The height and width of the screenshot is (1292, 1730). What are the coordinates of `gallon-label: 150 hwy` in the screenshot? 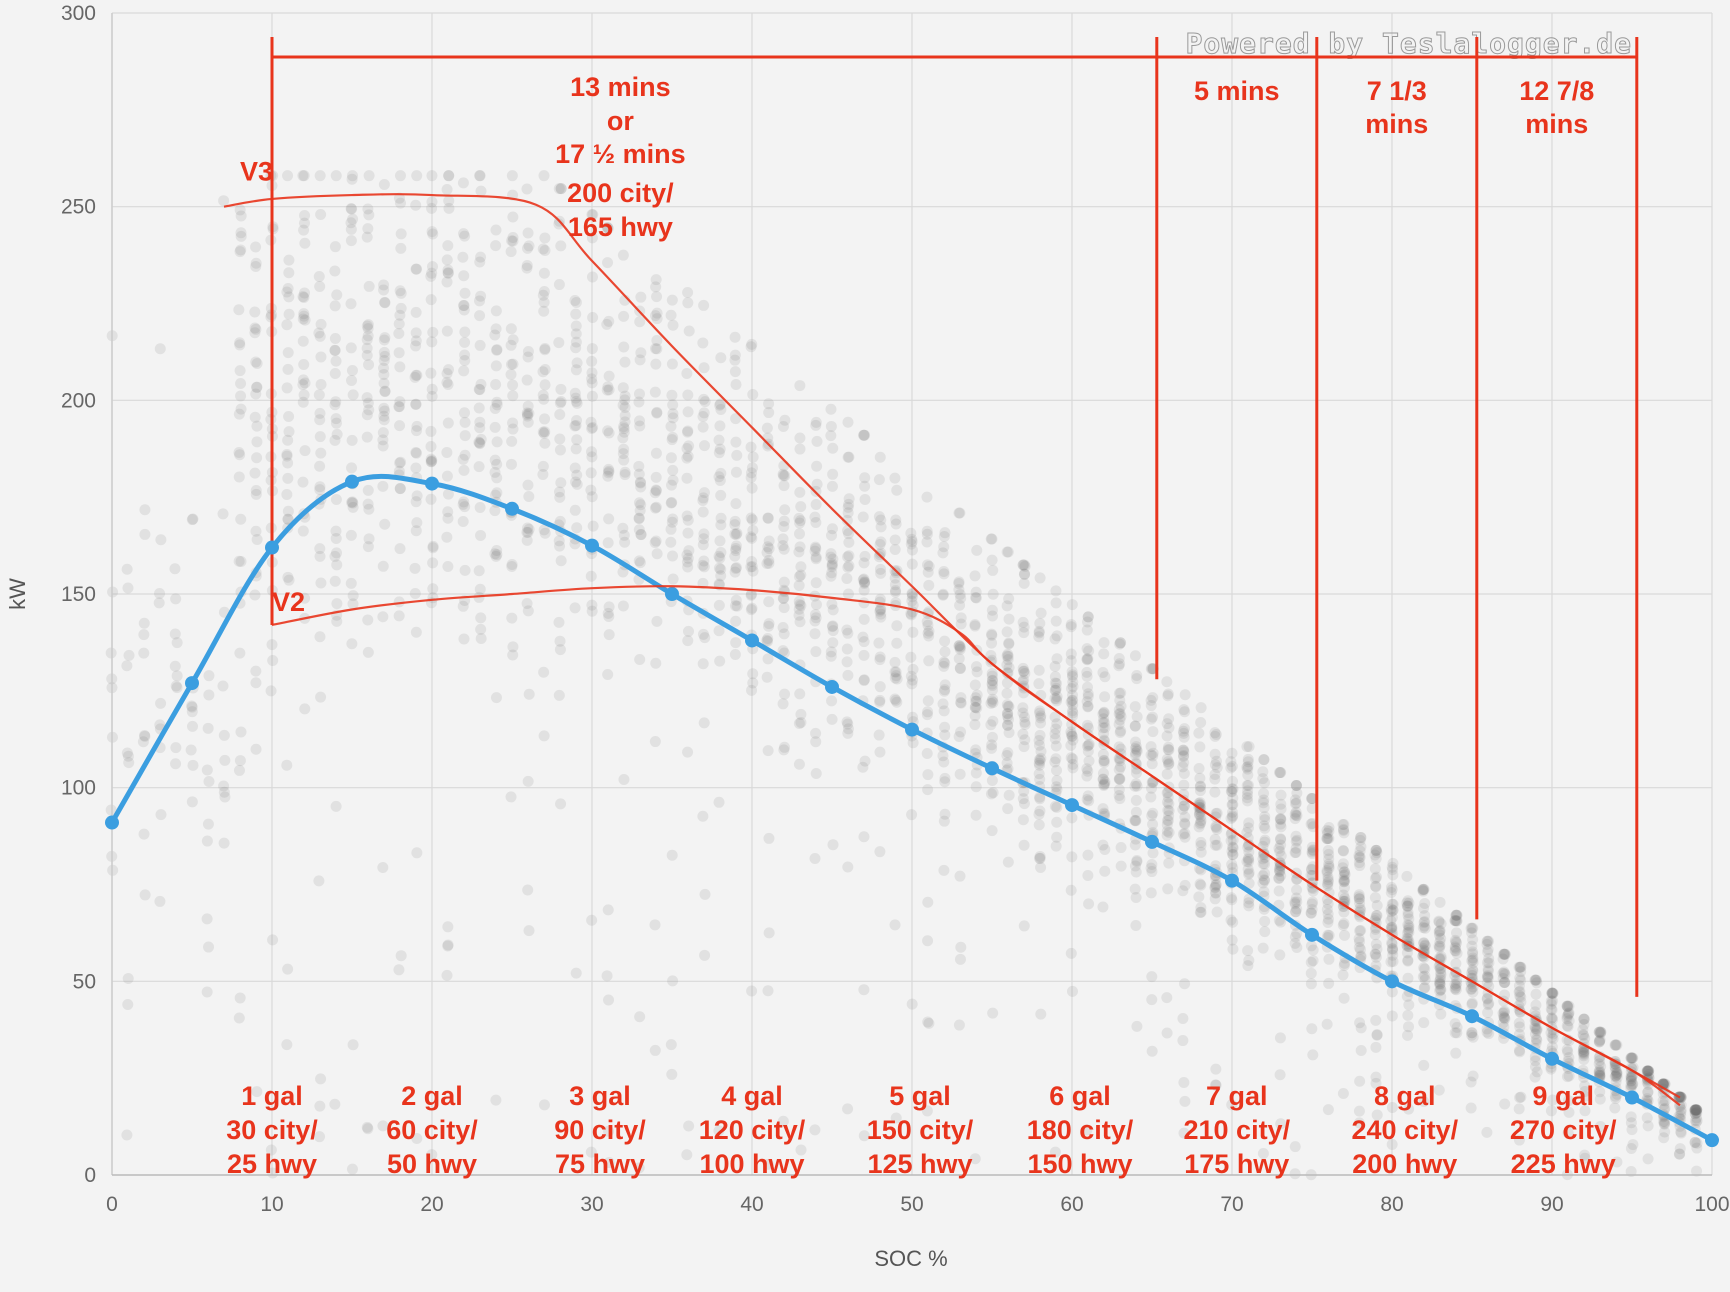 It's located at (1079, 1164).